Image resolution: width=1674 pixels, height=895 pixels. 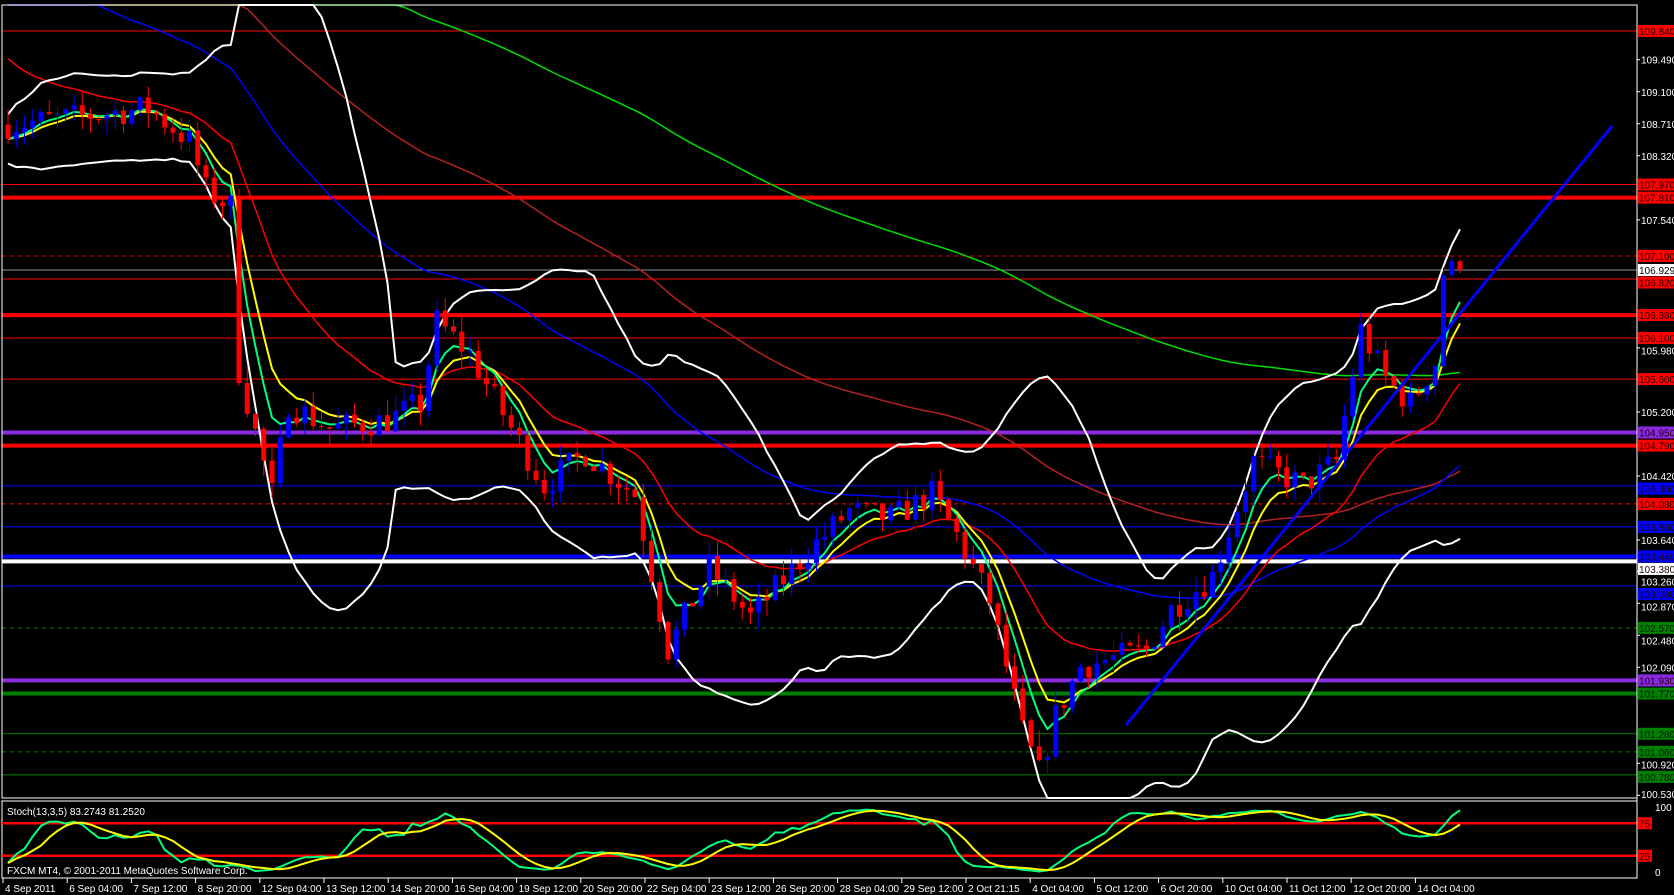 What do you see at coordinates (76, 812) in the screenshot?
I see `stochastic-label: Stoch(13,3,5) 83.2743 81.2520` at bounding box center [76, 812].